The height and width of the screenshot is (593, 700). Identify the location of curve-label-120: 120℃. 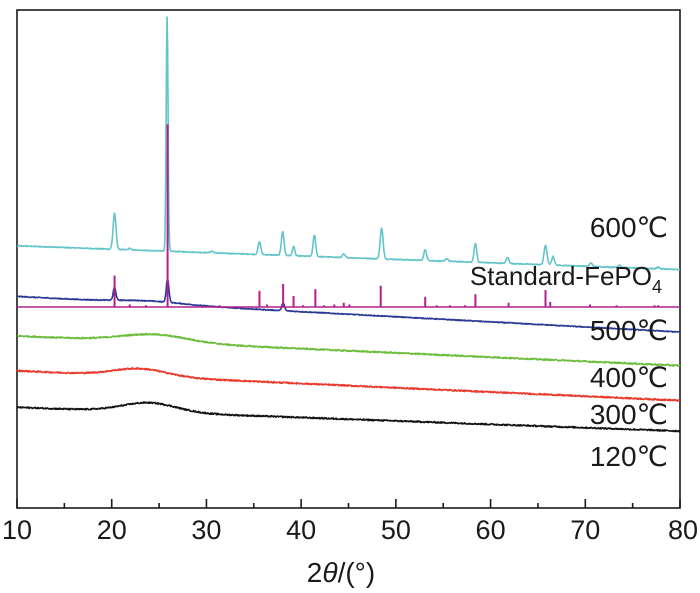
(629, 456).